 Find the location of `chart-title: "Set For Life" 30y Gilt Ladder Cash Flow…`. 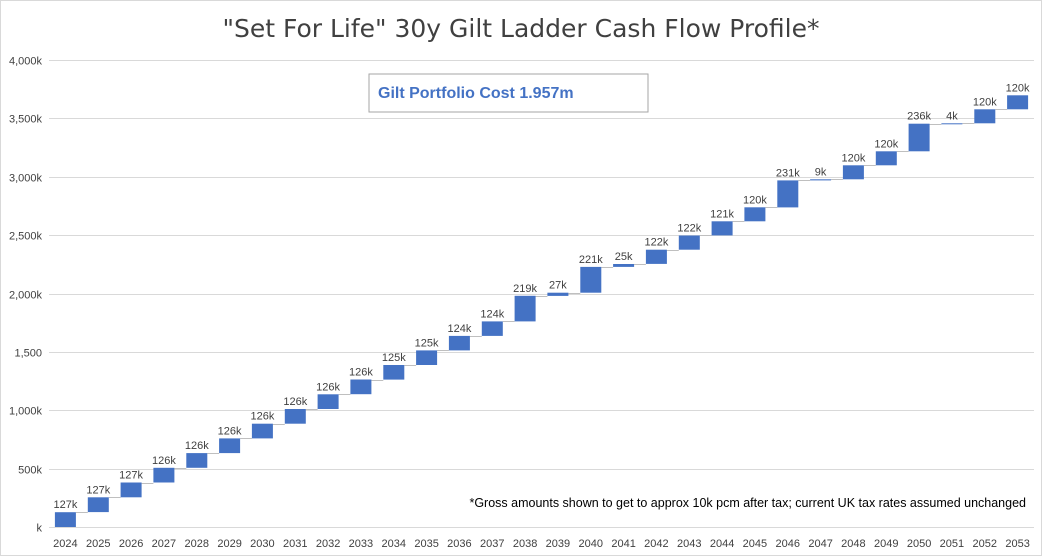

chart-title: "Set For Life" 30y Gilt Ladder Cash Flow… is located at coordinates (520, 28).